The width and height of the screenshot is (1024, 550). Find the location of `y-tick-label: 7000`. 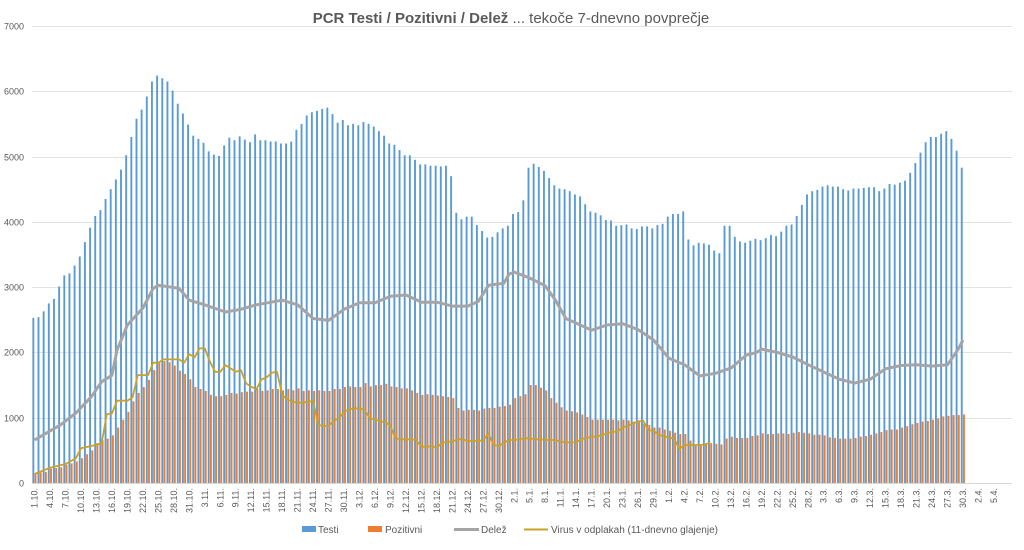

y-tick-label: 7000 is located at coordinates (14, 27).